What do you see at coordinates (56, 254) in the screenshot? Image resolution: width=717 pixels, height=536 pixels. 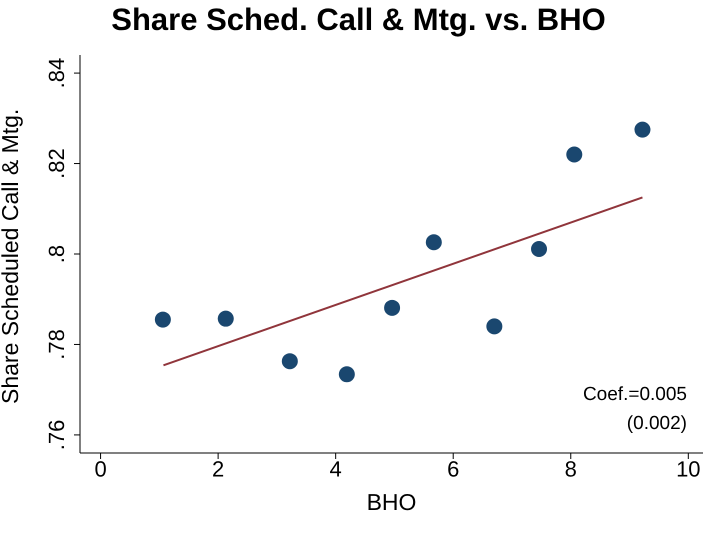 I see `y-tick-label: .8` at bounding box center [56, 254].